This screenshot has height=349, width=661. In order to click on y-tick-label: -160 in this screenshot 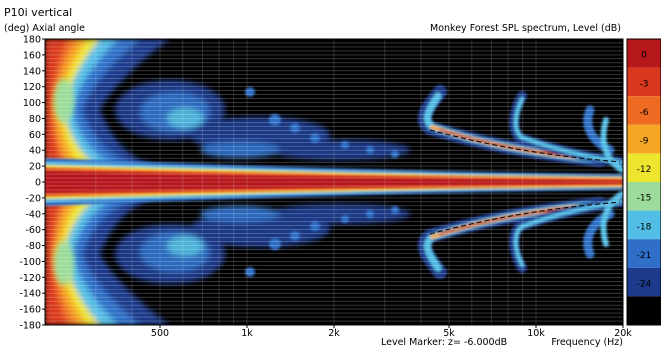, I will do `click(30, 310)`.